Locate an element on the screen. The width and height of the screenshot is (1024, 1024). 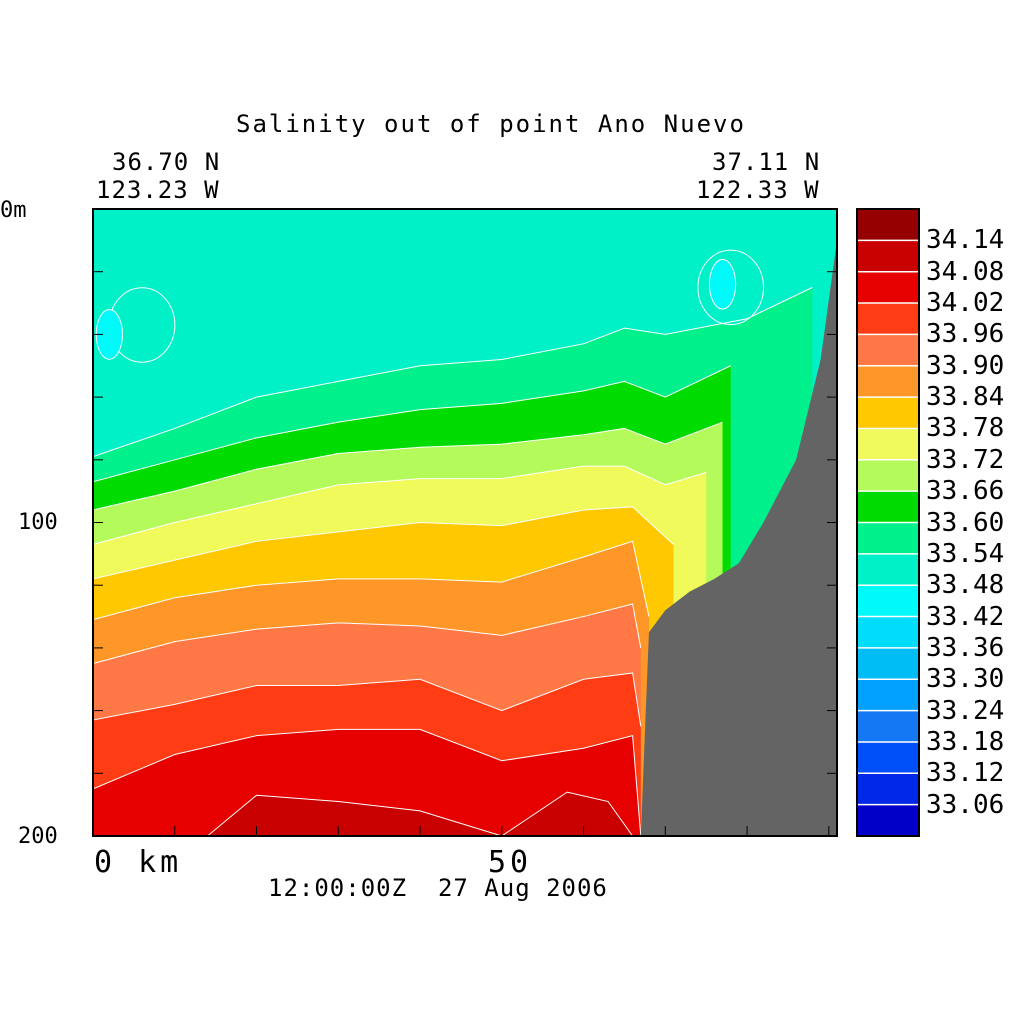
left-longitude: 123.23 W is located at coordinates (158, 190).